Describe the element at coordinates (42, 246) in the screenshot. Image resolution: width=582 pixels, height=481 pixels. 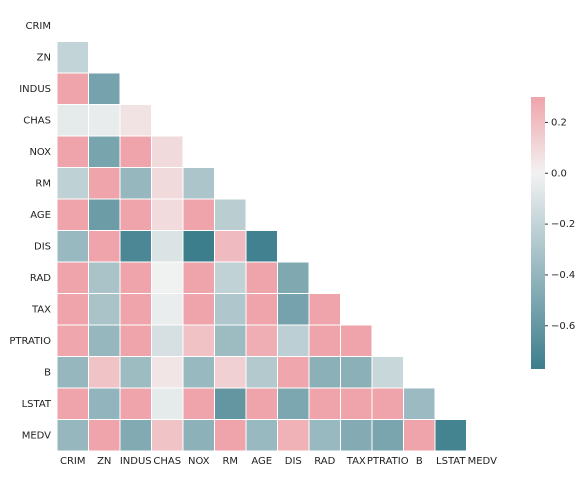
I see `y-tick-label: DIS` at that location.